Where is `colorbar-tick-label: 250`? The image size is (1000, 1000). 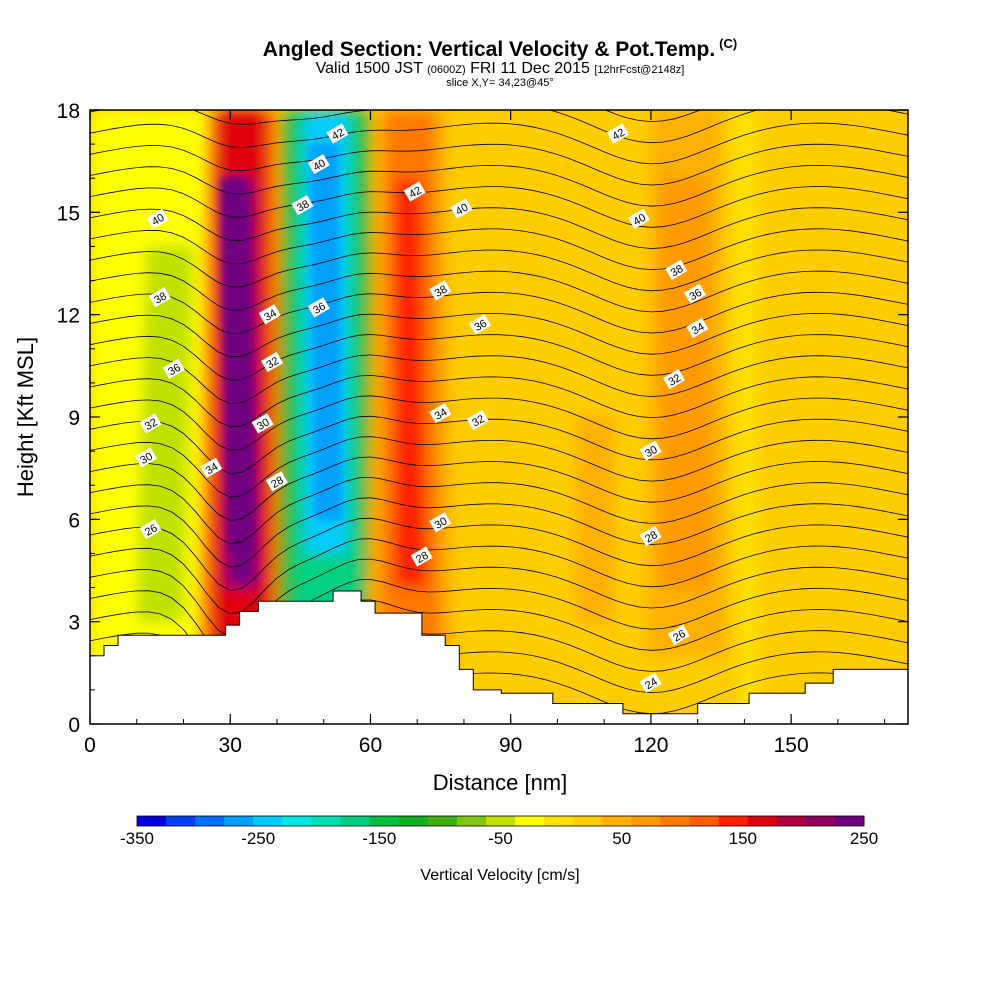 colorbar-tick-label: 250 is located at coordinates (864, 838).